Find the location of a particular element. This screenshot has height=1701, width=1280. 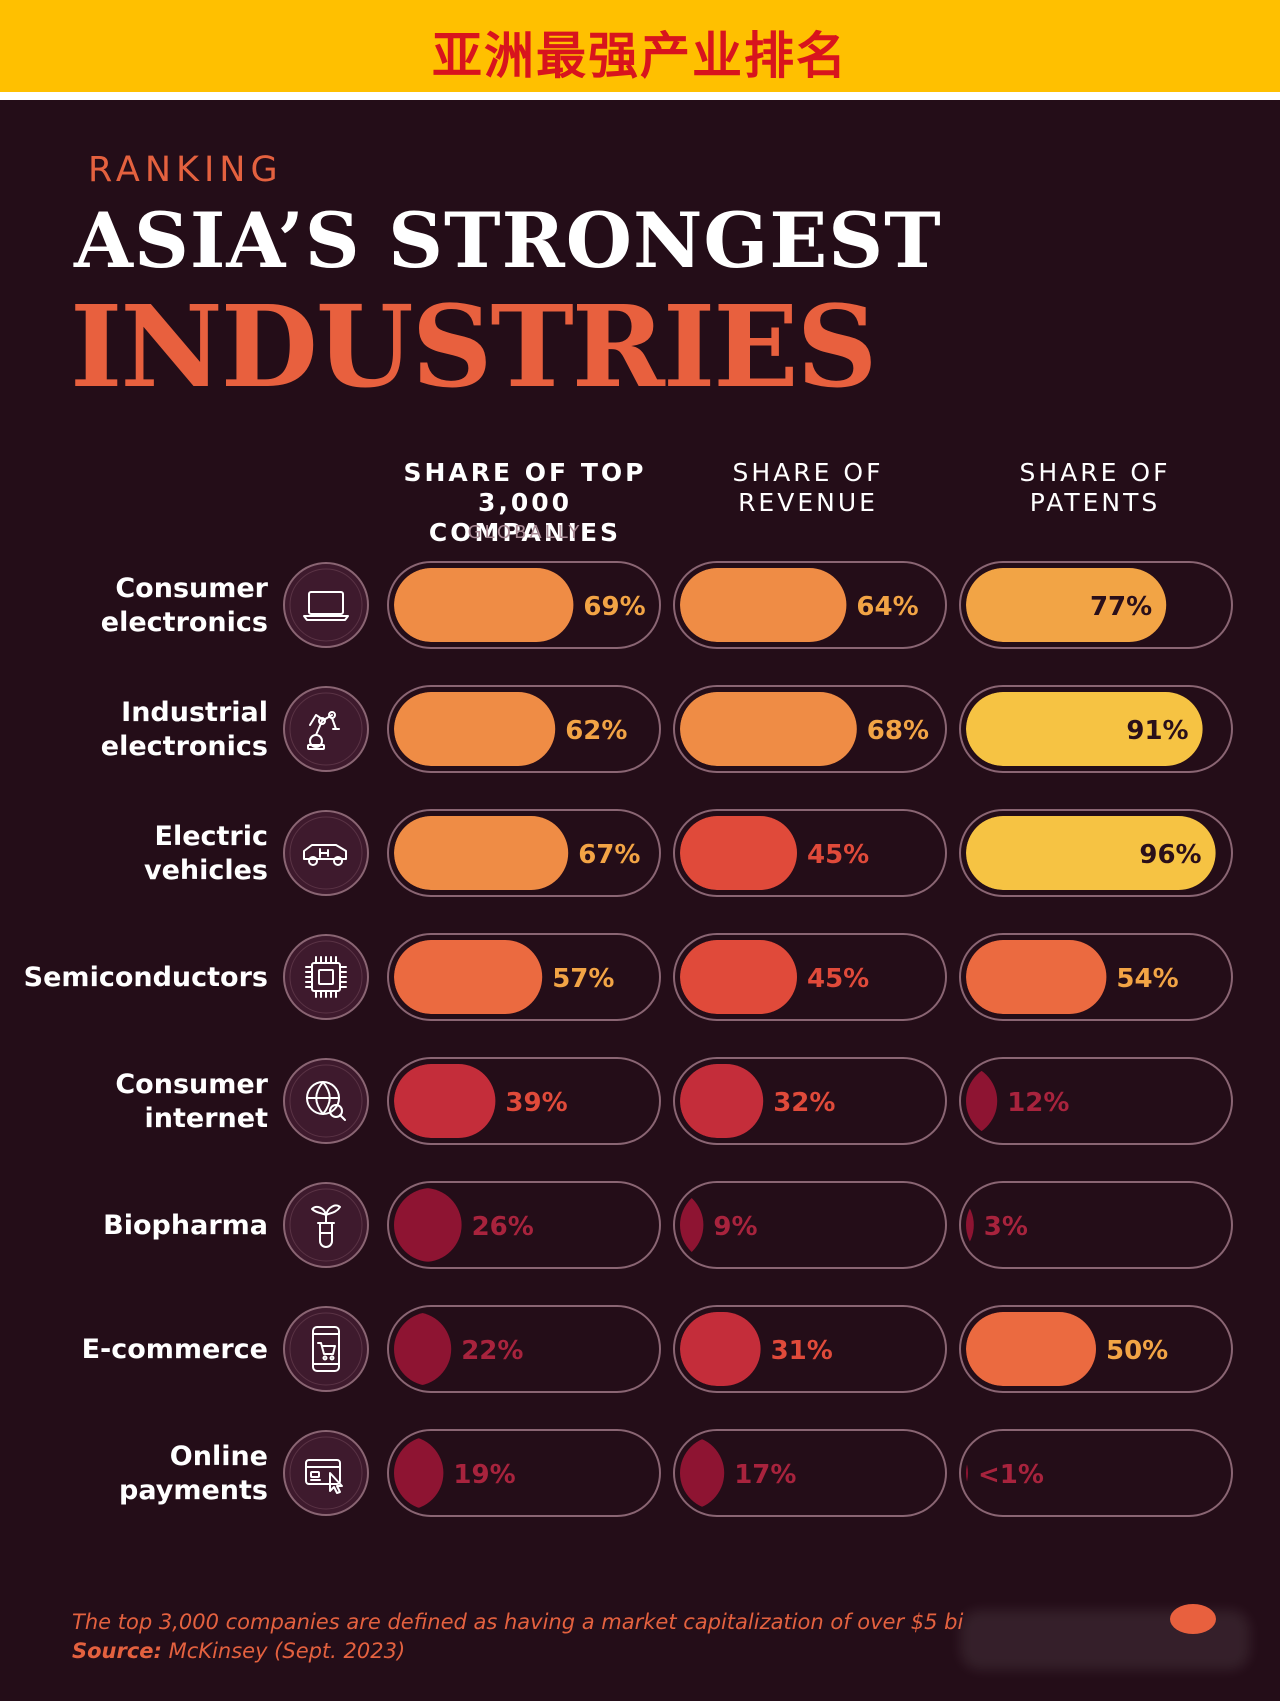

bar-cell: 17% is located at coordinates (810, 1473).